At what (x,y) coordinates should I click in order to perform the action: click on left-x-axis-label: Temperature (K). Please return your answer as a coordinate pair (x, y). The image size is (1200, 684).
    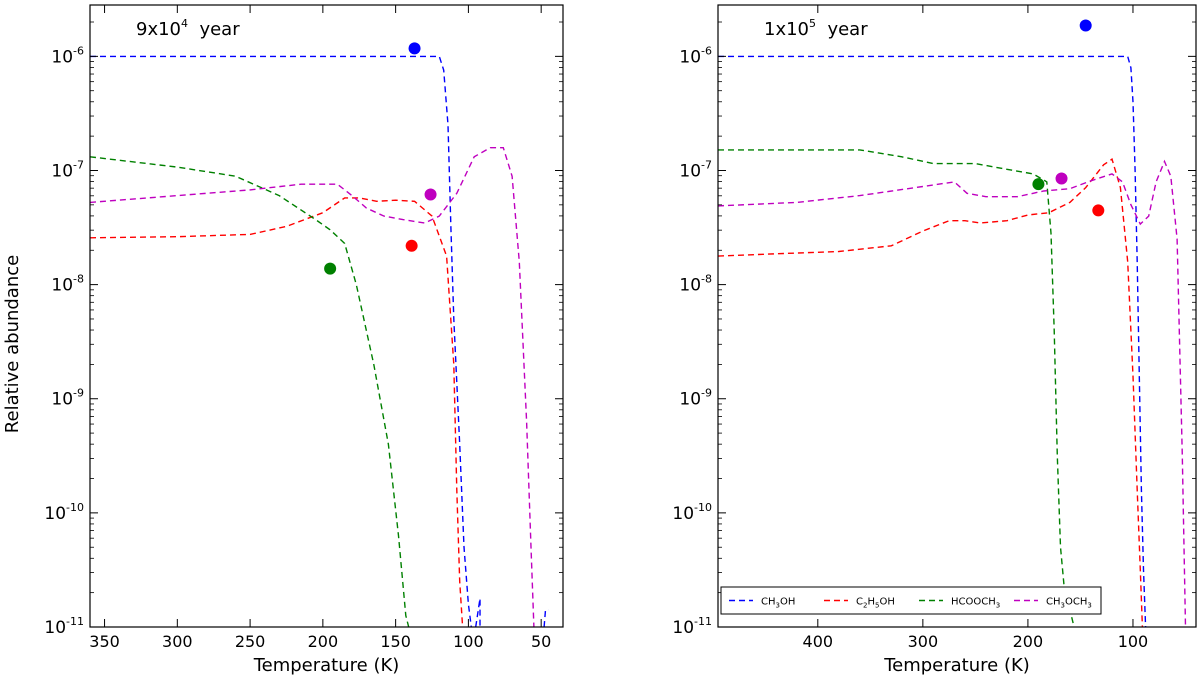
    Looking at the image, I should click on (326, 665).